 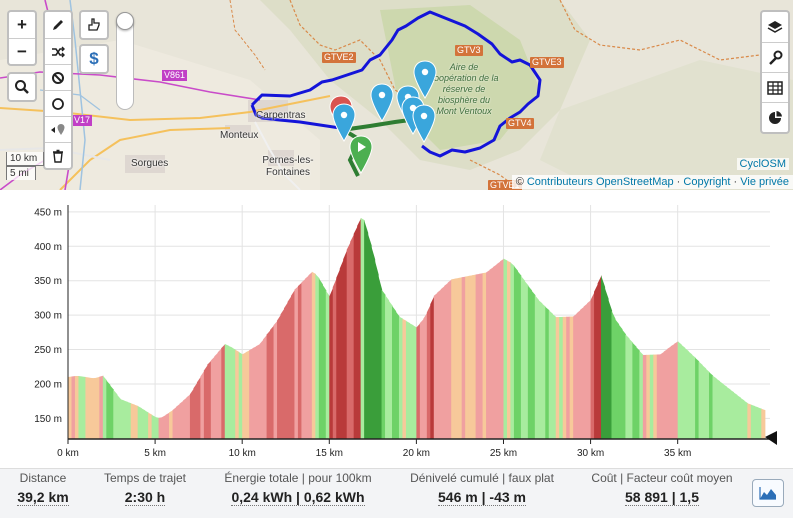 I want to click on stat-label: Énergie totale | pour 100km, so click(x=298, y=478).